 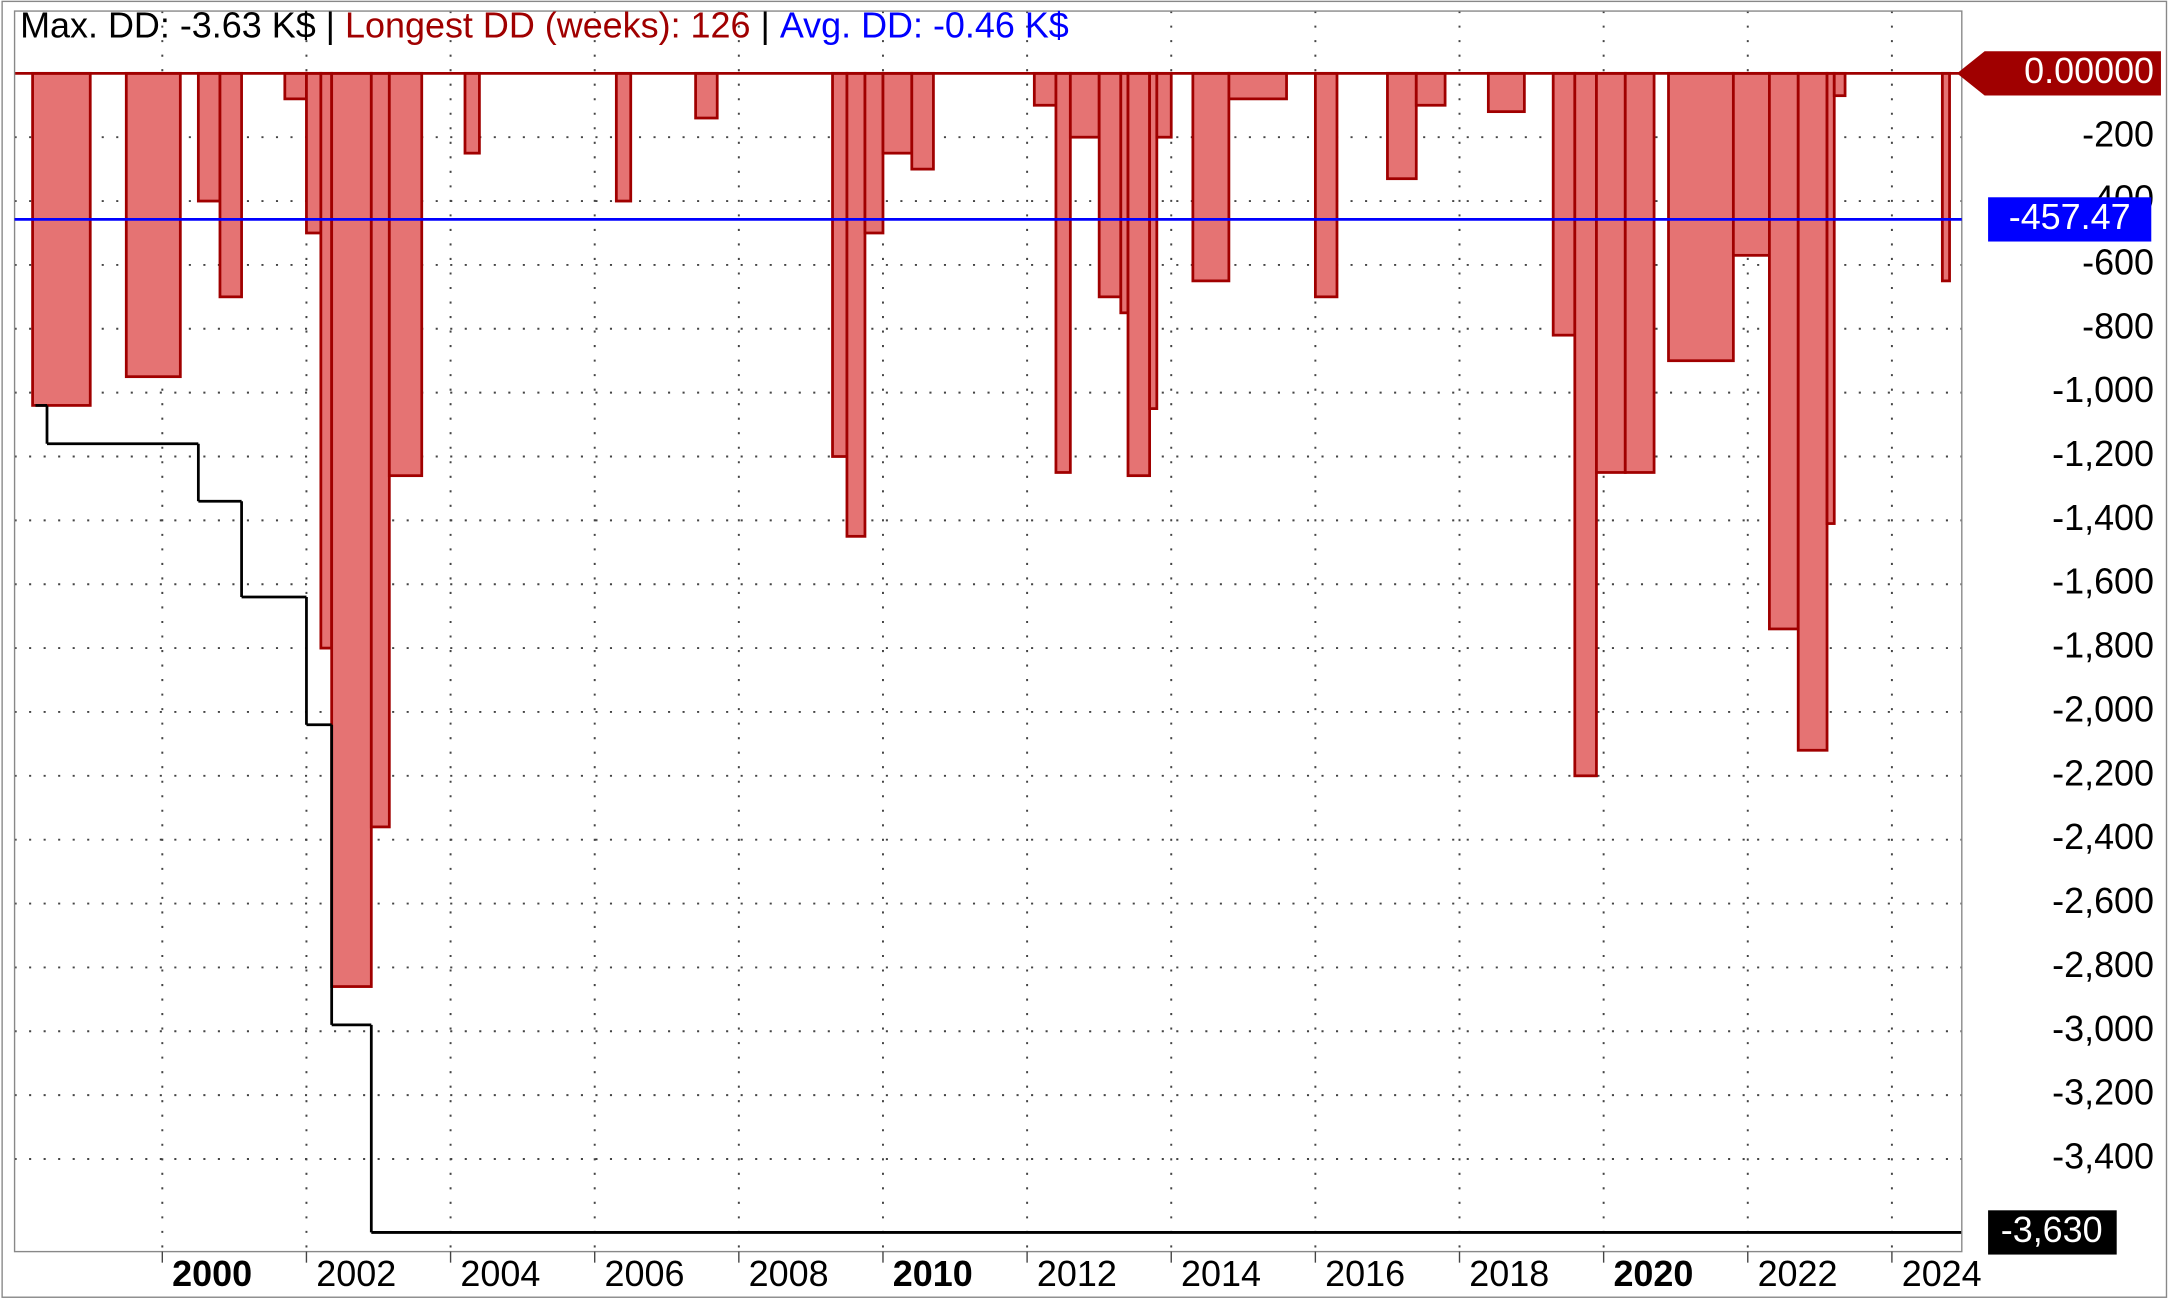 What do you see at coordinates (2103, 772) in the screenshot?
I see `y-tick-label: -2,200` at bounding box center [2103, 772].